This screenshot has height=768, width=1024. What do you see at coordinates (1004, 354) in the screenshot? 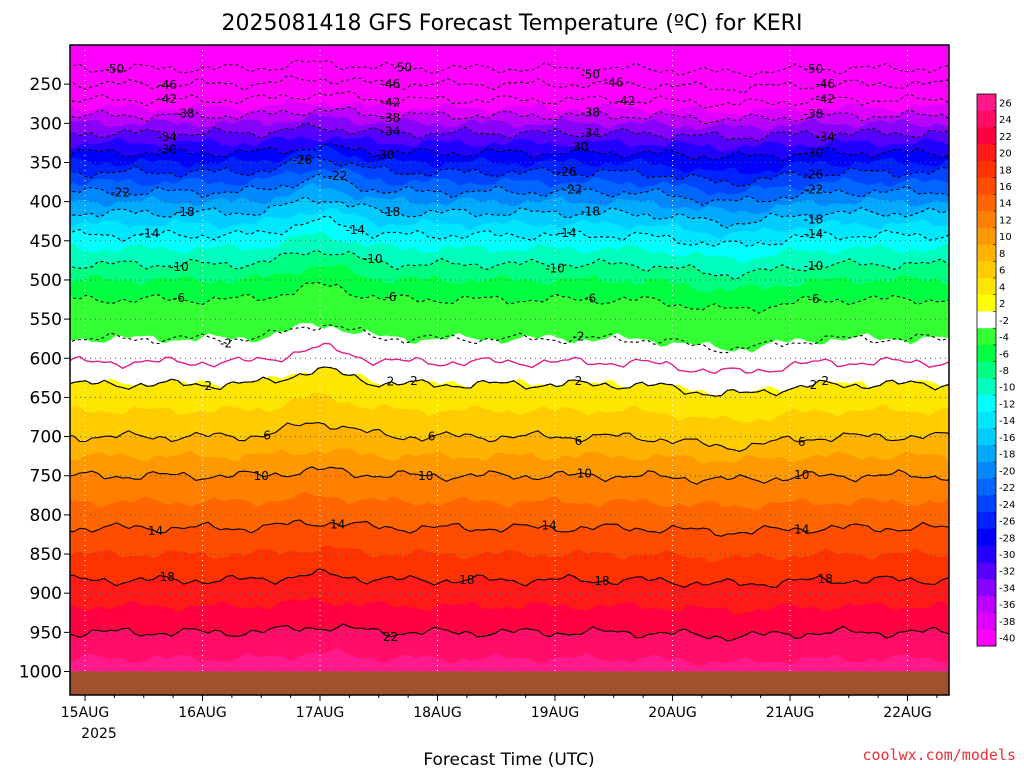
I see `colorbar-label: -6` at bounding box center [1004, 354].